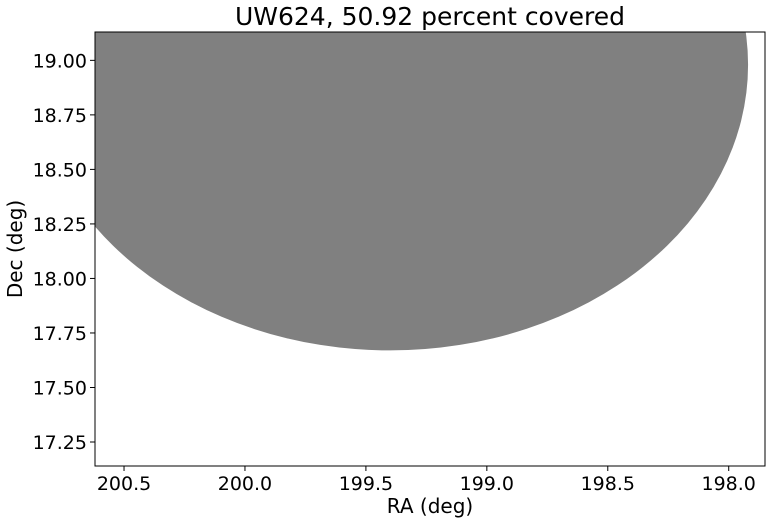 The height and width of the screenshot is (527, 771). What do you see at coordinates (60, 279) in the screenshot?
I see `y-tick-label: 18.00` at bounding box center [60, 279].